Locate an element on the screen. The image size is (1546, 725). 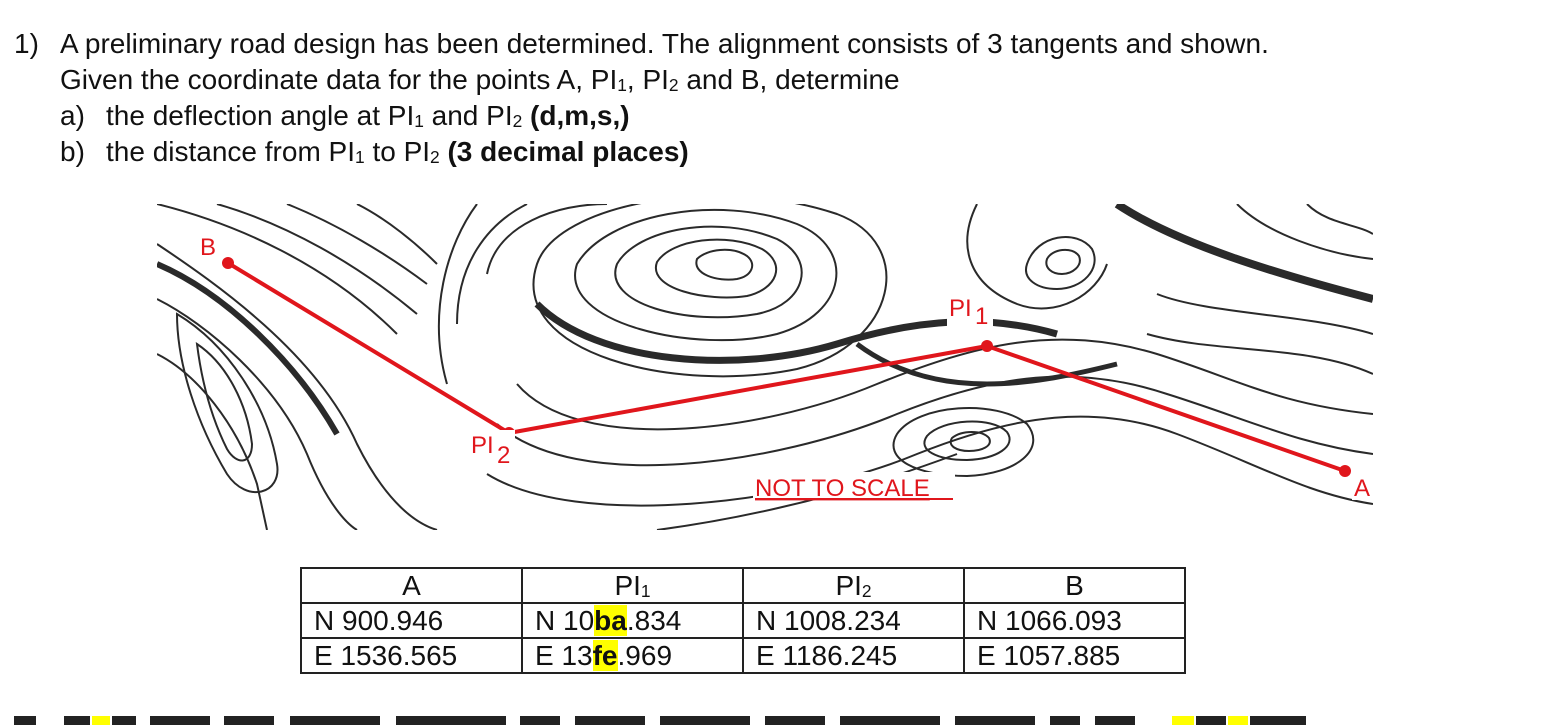
header-pi1: PI1 is located at coordinates (632, 585).